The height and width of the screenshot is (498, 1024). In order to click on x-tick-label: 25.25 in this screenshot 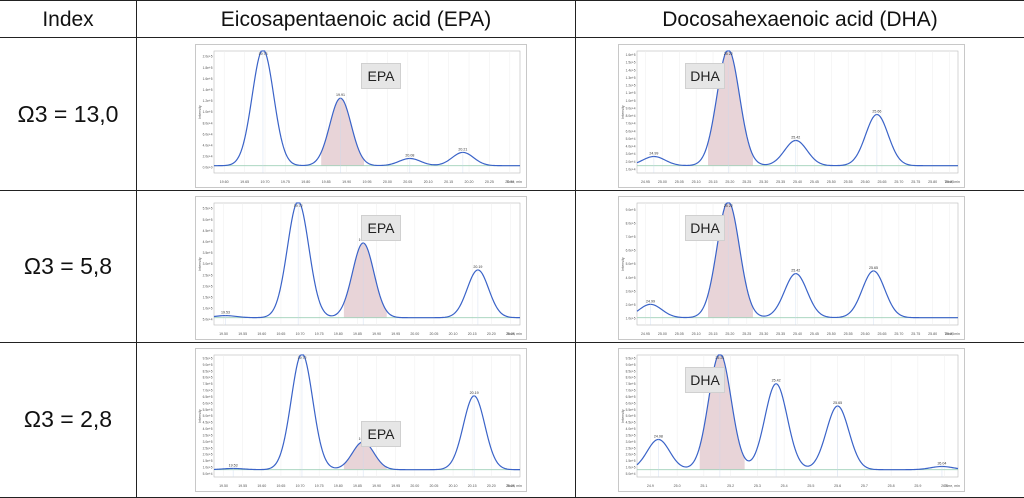, I will do `click(746, 334)`.